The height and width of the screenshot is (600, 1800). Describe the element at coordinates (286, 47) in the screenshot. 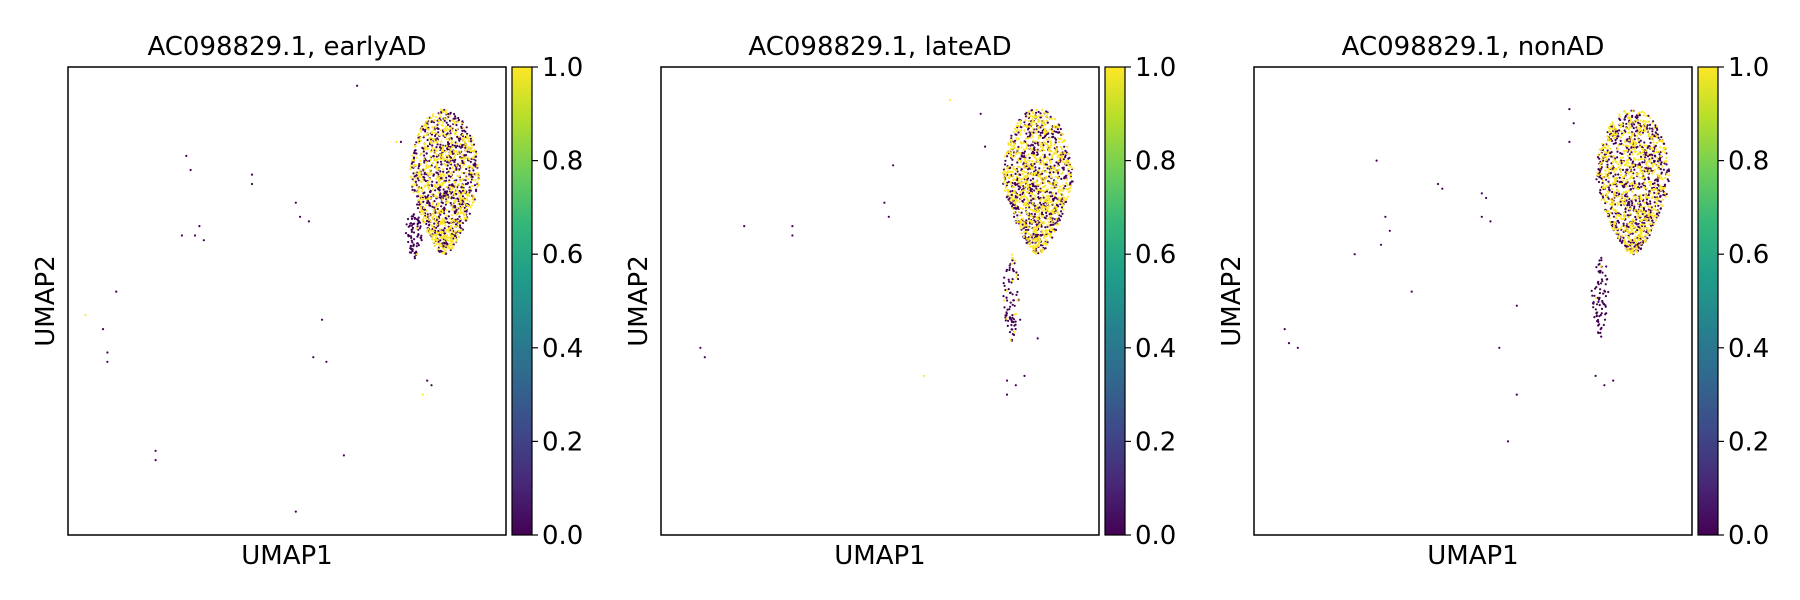

I see `panel-title: AC098829.1, earlyAD` at that location.